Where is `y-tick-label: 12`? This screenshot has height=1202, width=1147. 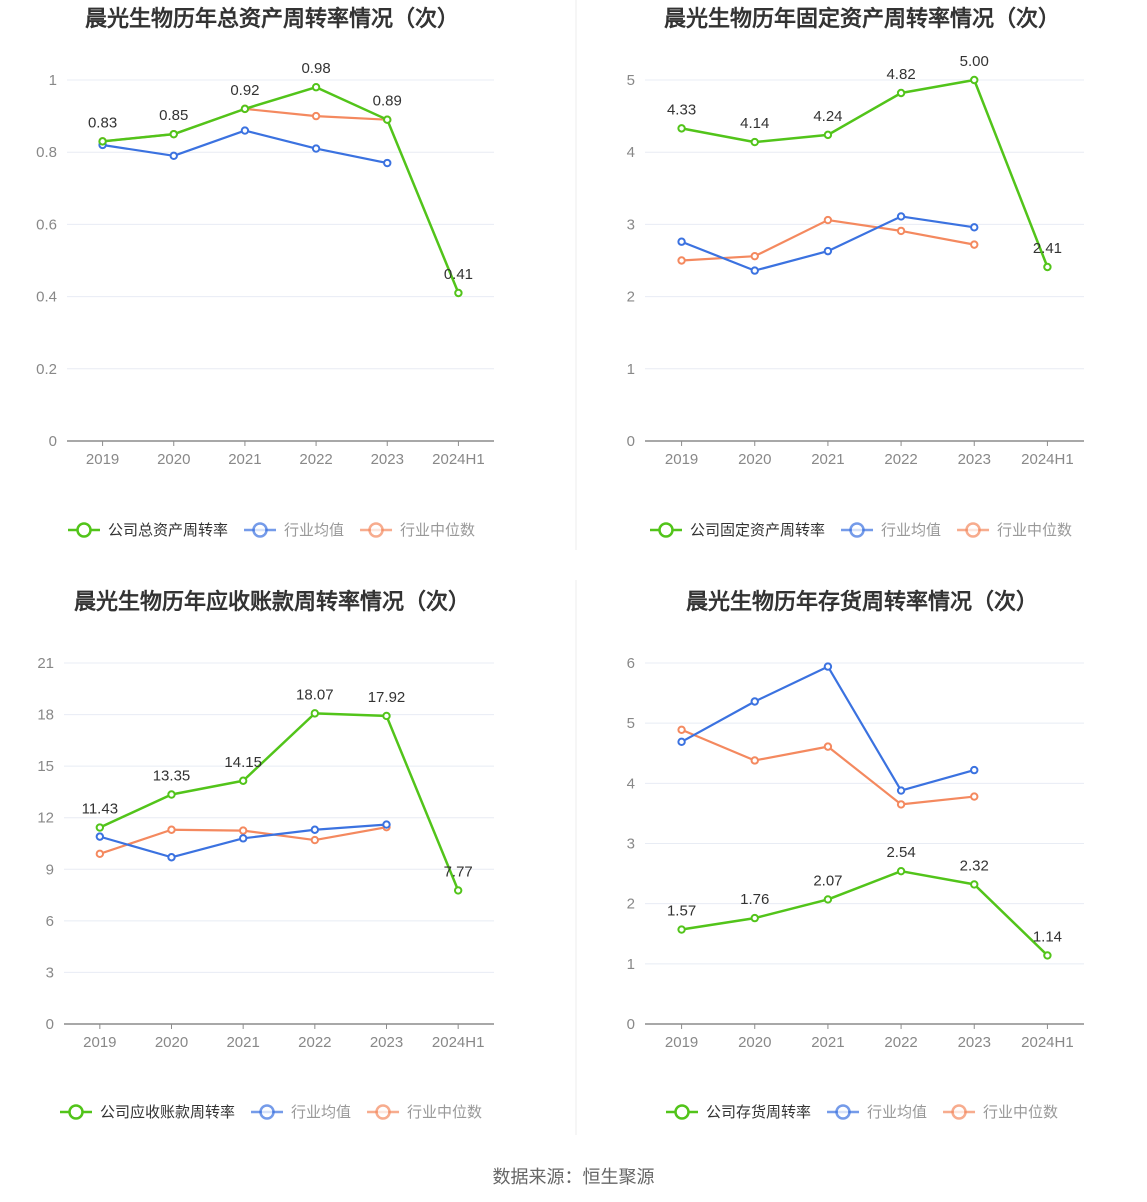 y-tick-label: 12 is located at coordinates (45, 818).